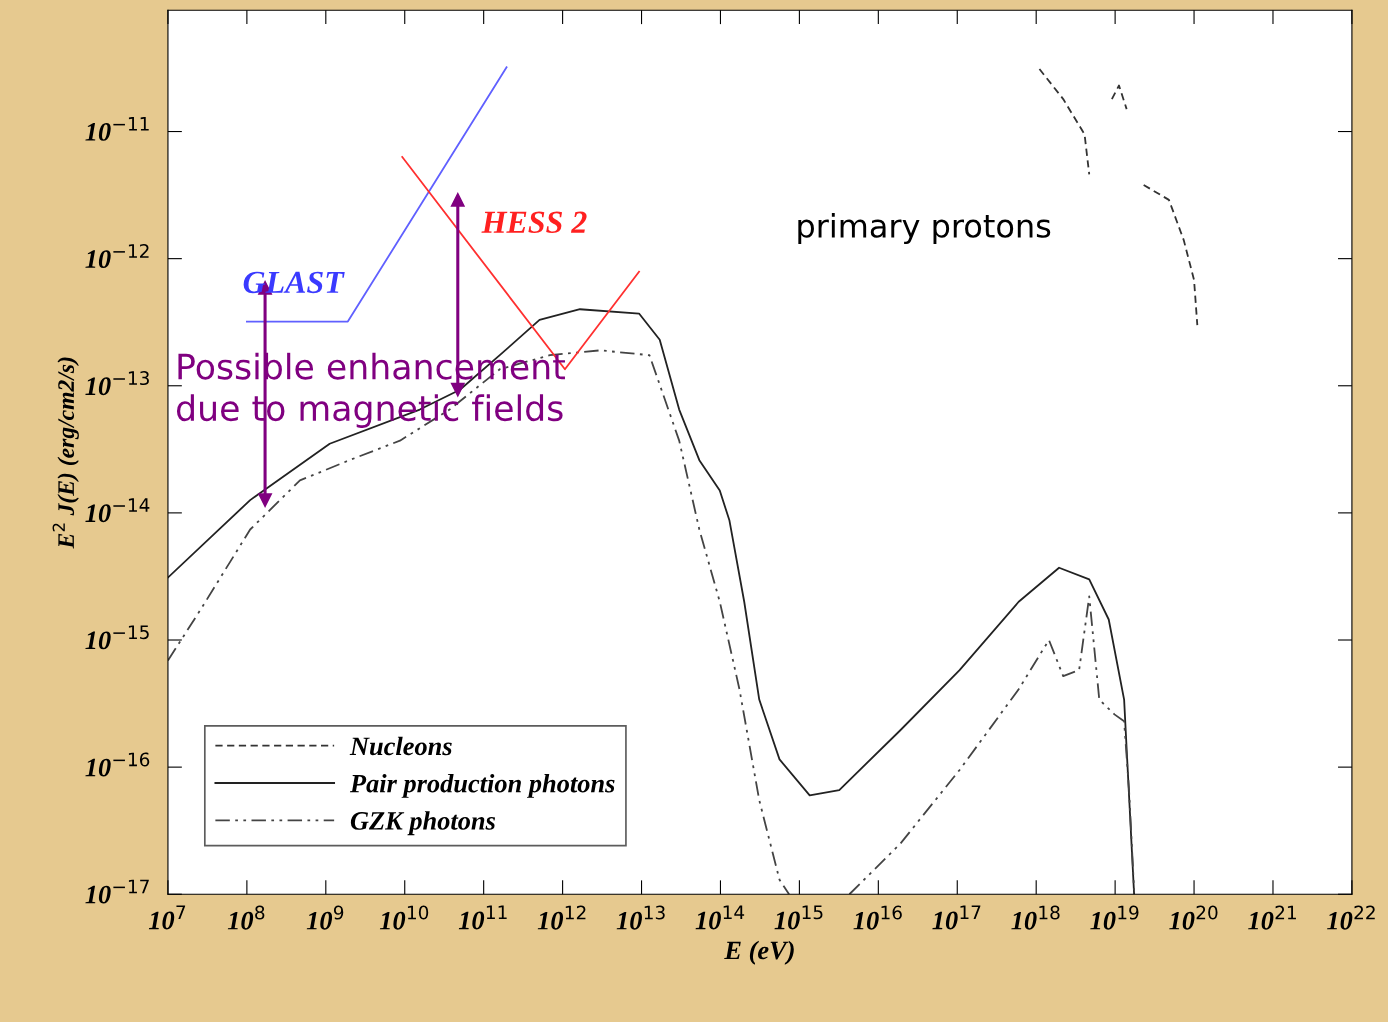 The width and height of the screenshot is (1388, 1022). I want to click on x-tick-label: 10$^{10}$, so click(404, 917).